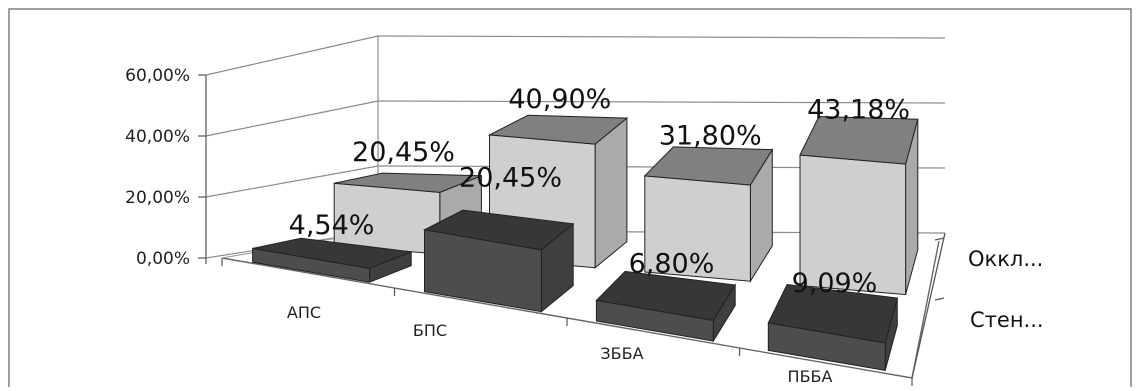  What do you see at coordinates (157, 198) in the screenshot?
I see `y-tick-label: 20,00%` at bounding box center [157, 198].